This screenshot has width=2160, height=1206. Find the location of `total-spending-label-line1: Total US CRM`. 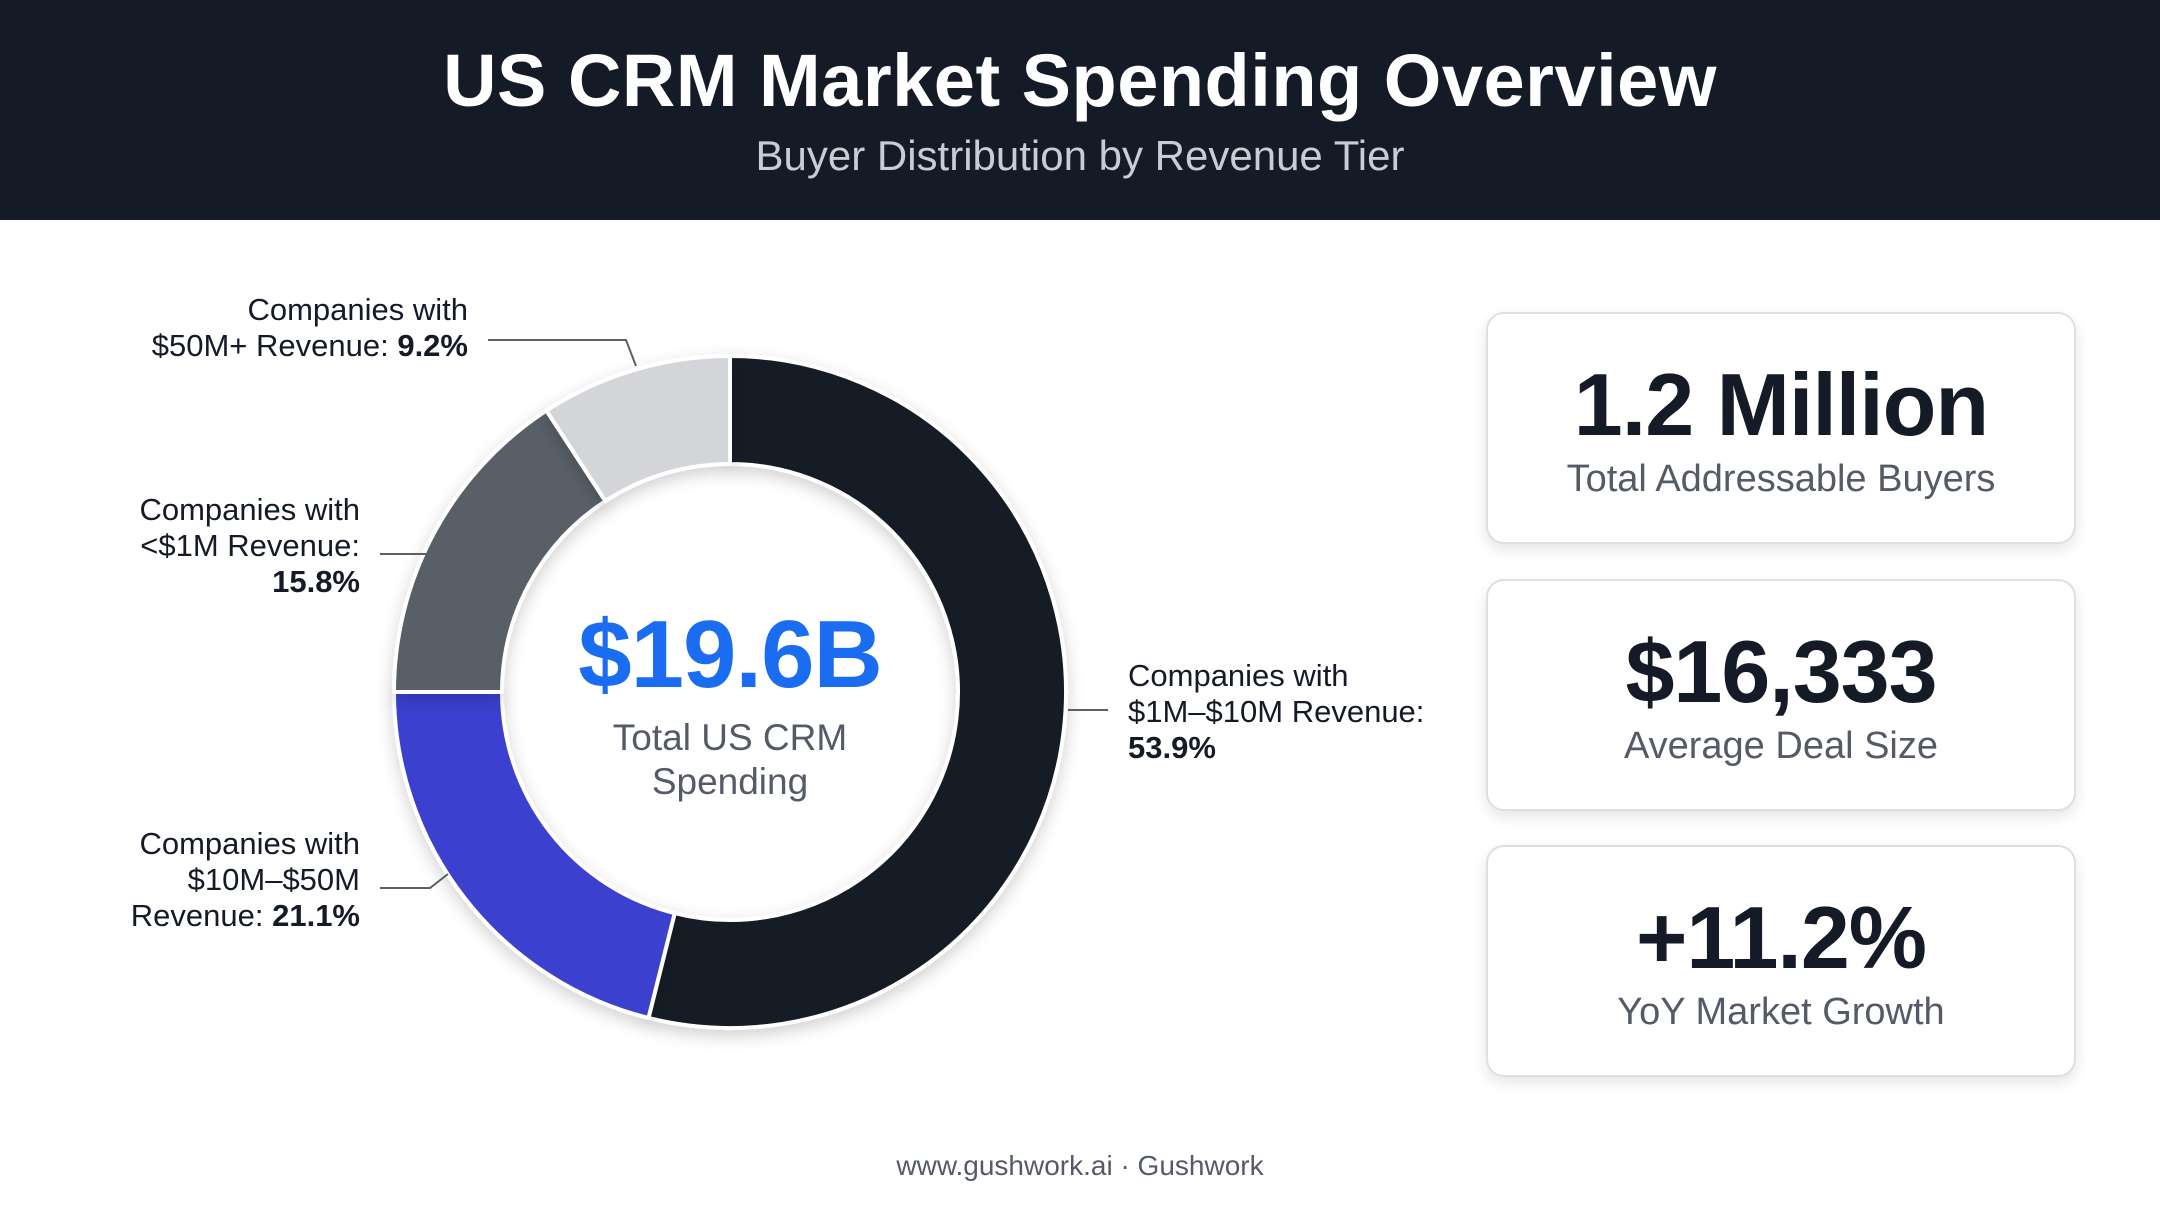

total-spending-label-line1: Total US CRM is located at coordinates (730, 737).